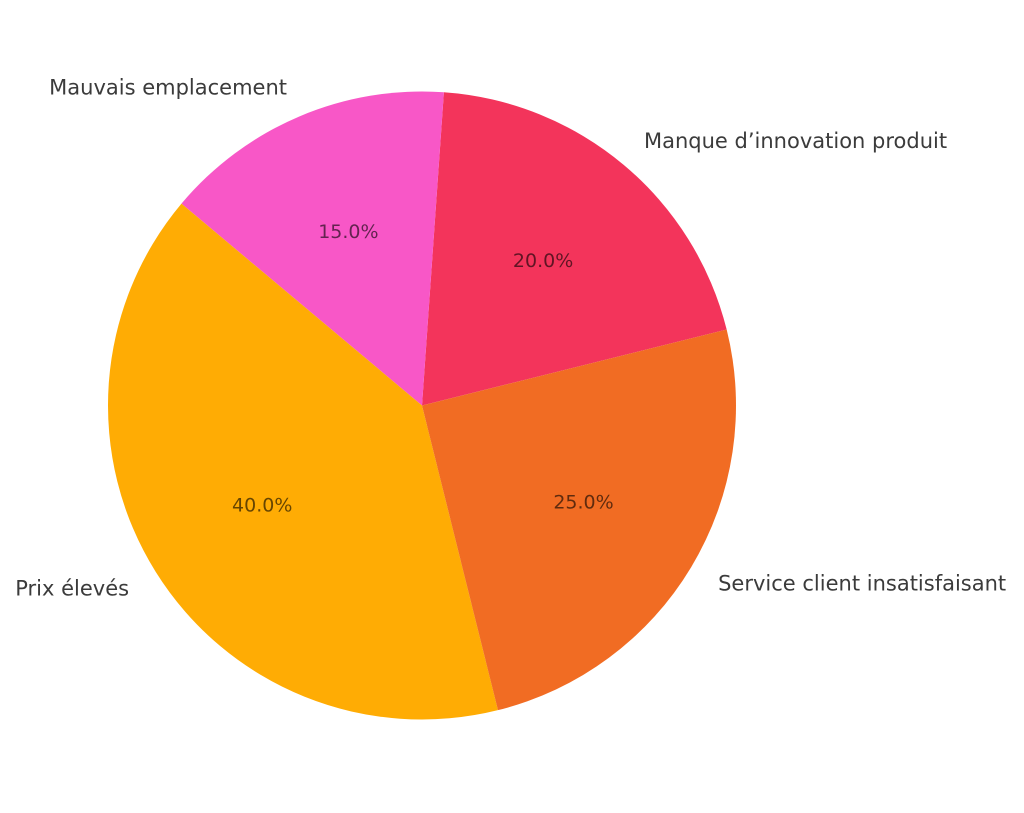  Describe the element at coordinates (795, 141) in the screenshot. I see `slice-label-manque-innovation-produit: Manque d’innovation produit` at that location.